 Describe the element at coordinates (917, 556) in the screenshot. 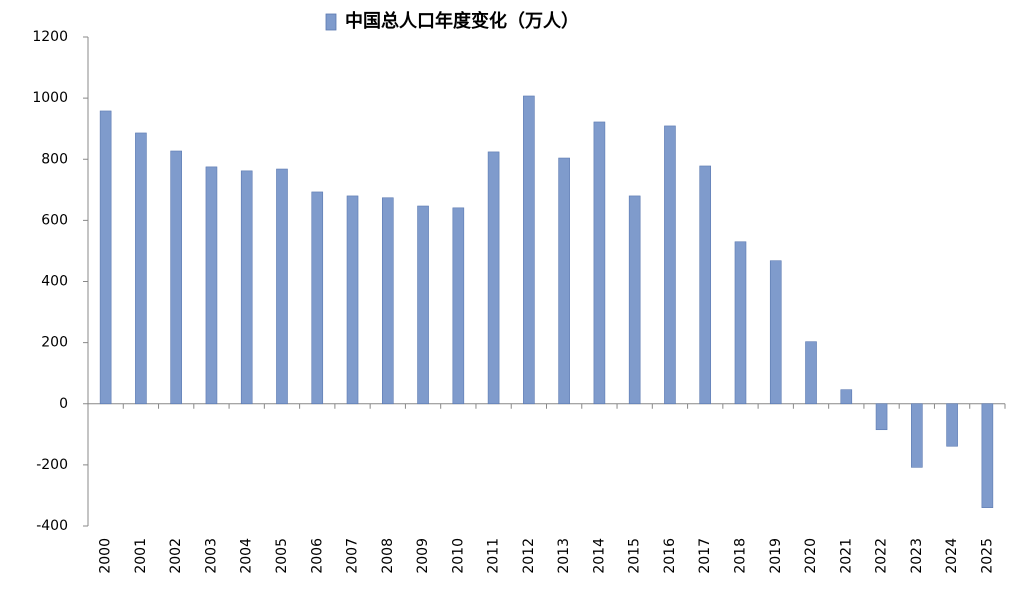

I see `x-tick-label: 2023` at that location.